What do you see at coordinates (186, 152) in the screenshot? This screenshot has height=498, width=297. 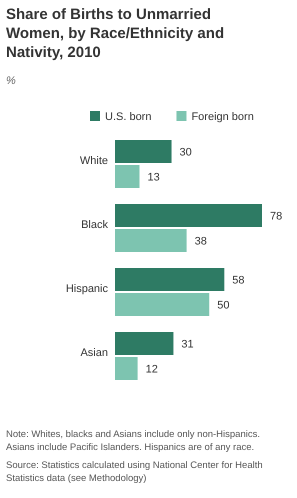 I see `data-label: 30` at bounding box center [186, 152].